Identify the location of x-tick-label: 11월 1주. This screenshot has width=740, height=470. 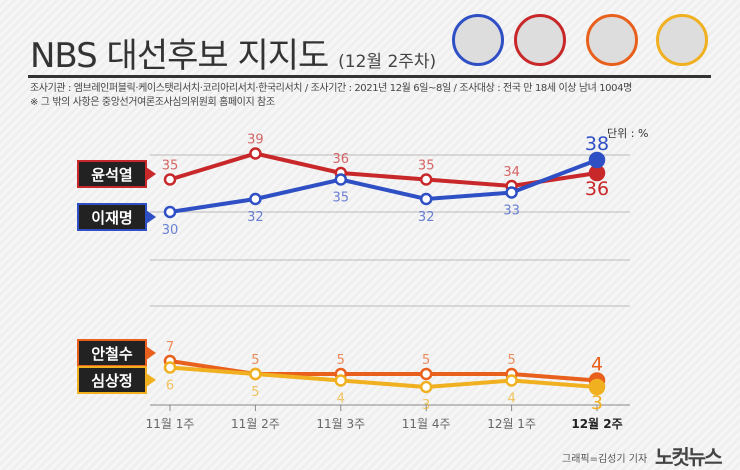
(170, 424).